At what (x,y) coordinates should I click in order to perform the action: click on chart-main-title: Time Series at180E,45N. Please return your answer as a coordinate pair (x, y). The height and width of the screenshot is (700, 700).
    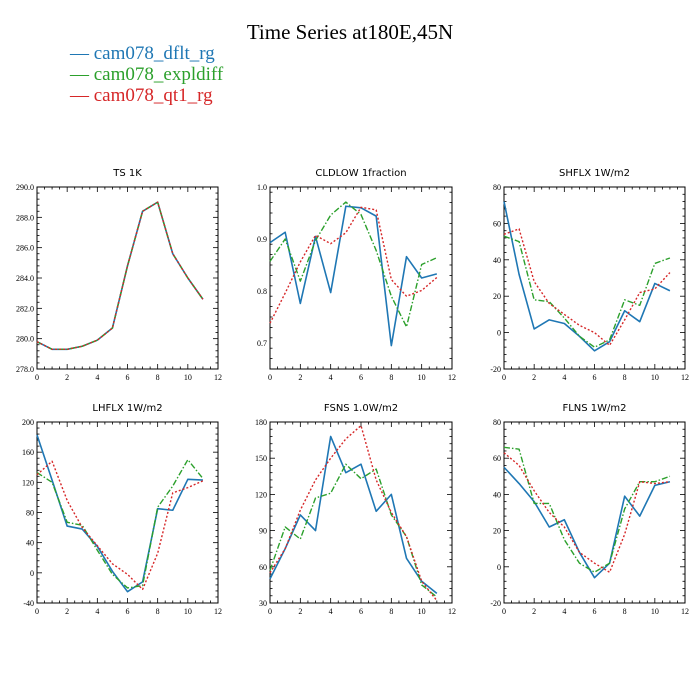
    Looking at the image, I should click on (350, 32).